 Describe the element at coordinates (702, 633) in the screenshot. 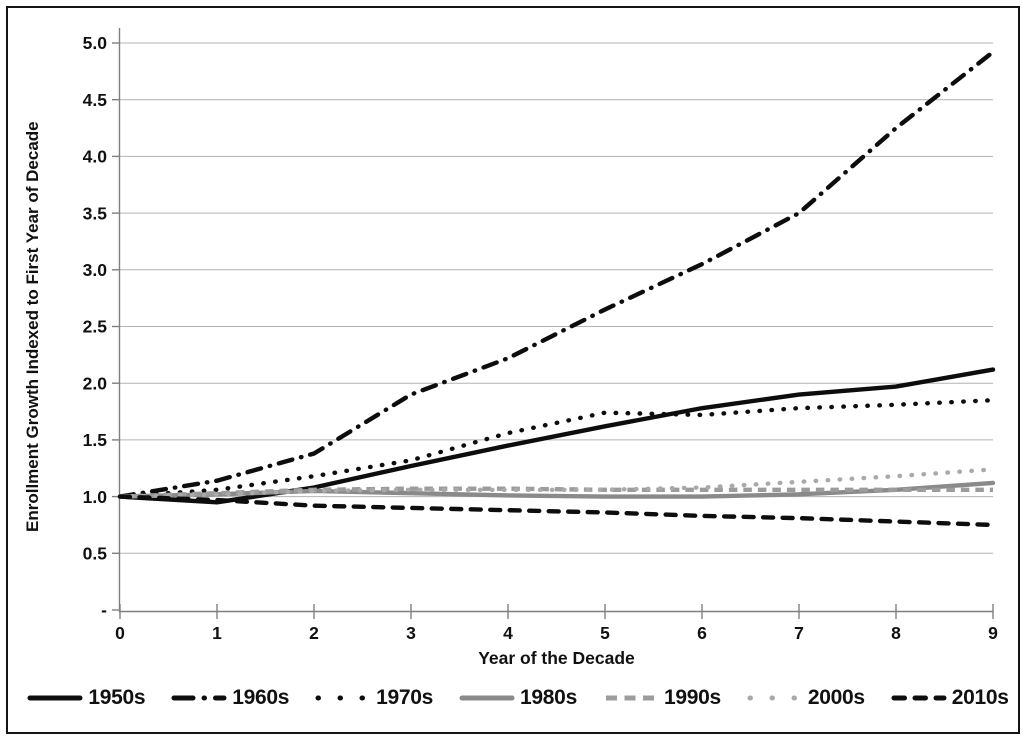

I see `svg-text: 6` at that location.